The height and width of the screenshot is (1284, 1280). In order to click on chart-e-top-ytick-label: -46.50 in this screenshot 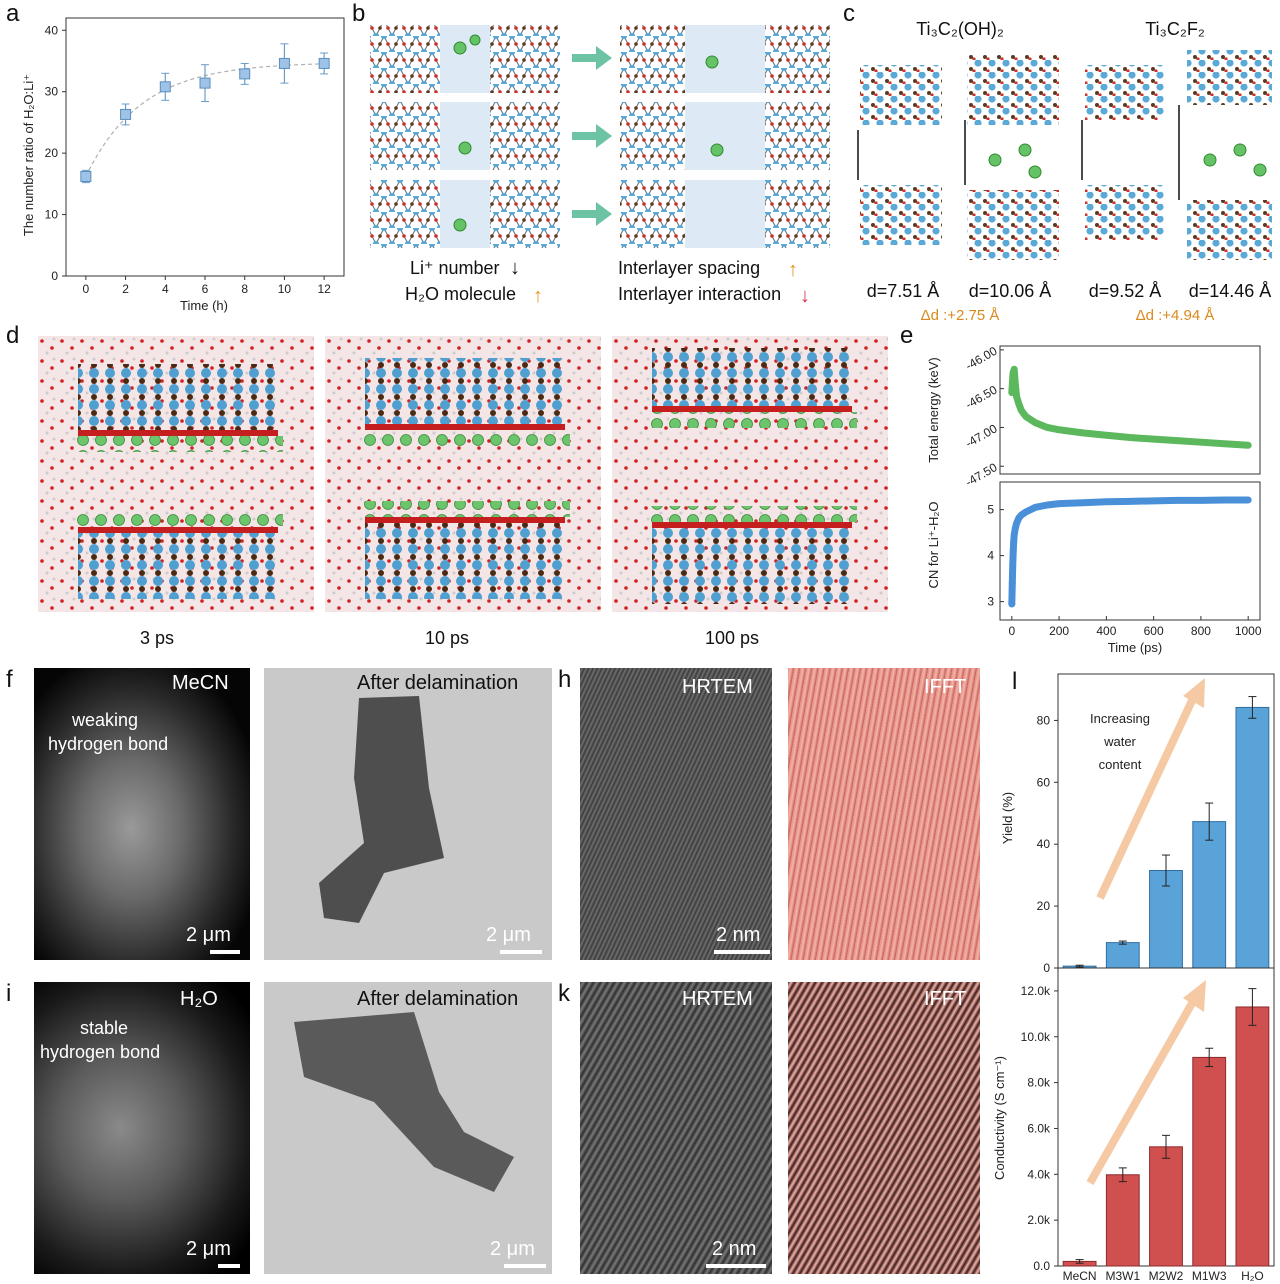, I will do `click(981, 396)`.